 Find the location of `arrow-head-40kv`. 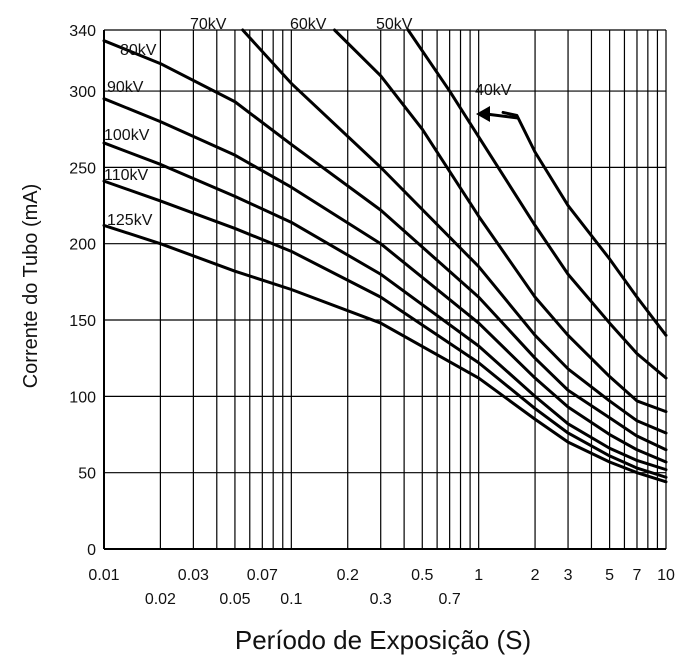

arrow-head-40kv is located at coordinates (483, 114).